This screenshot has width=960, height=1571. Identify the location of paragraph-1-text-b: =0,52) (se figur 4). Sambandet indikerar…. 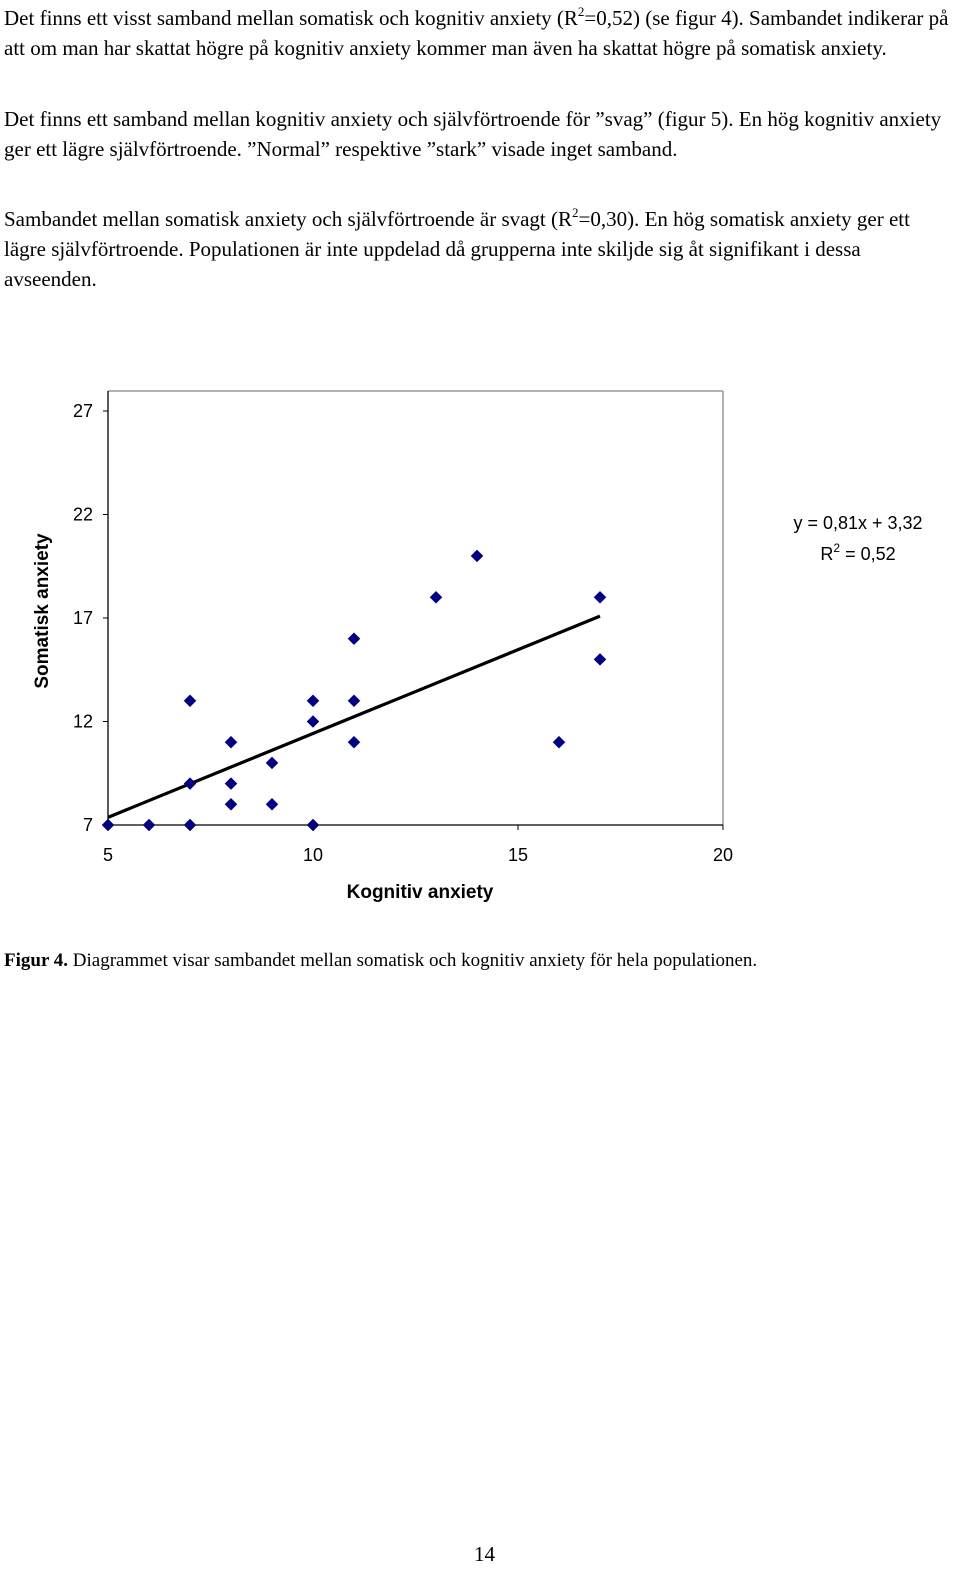
(476, 33).